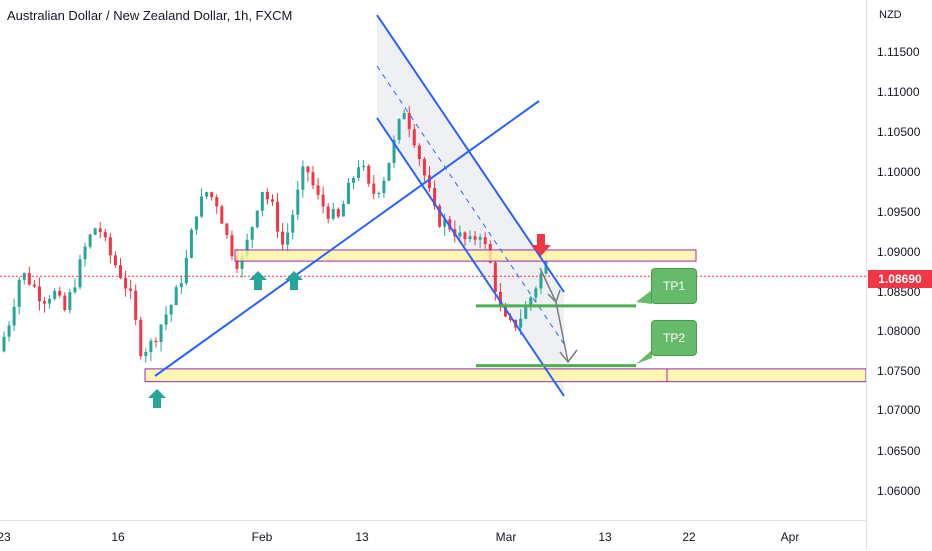 Image resolution: width=932 pixels, height=551 pixels. Describe the element at coordinates (899, 451) in the screenshot. I see `y-tick: 1.06500` at that location.